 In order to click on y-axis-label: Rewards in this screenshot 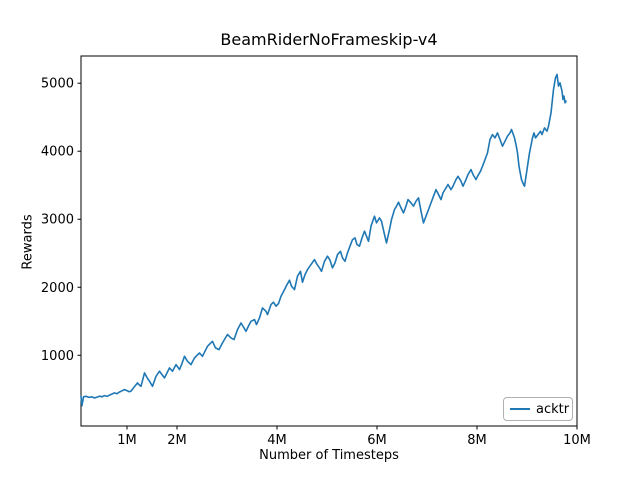, I will do `click(28, 242)`.